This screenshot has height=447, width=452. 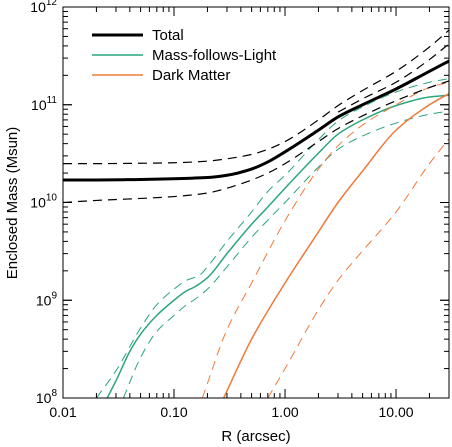 What do you see at coordinates (173, 412) in the screenshot?
I see `x-tick-label: 0.10` at bounding box center [173, 412].